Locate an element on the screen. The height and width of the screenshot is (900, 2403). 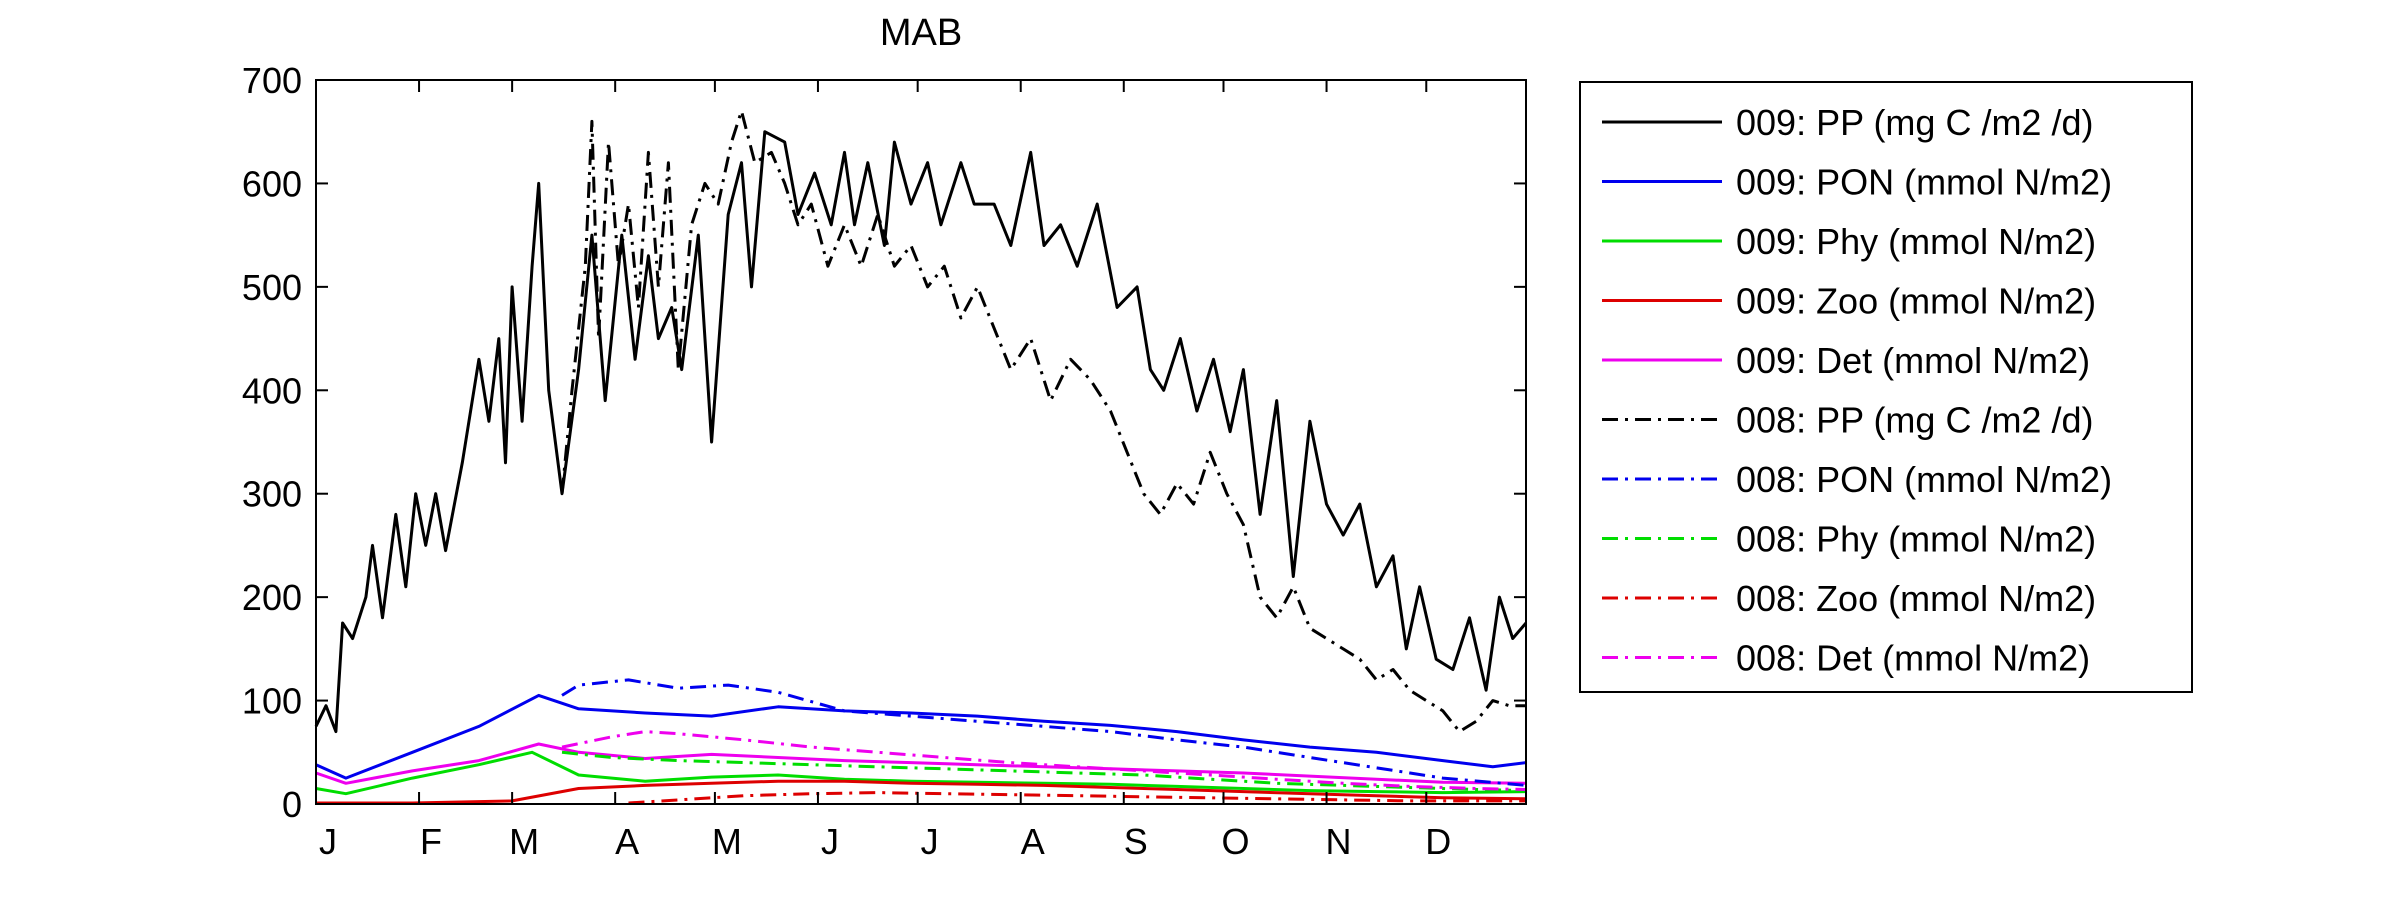
y-tick-label-6: 600 is located at coordinates (272, 183).